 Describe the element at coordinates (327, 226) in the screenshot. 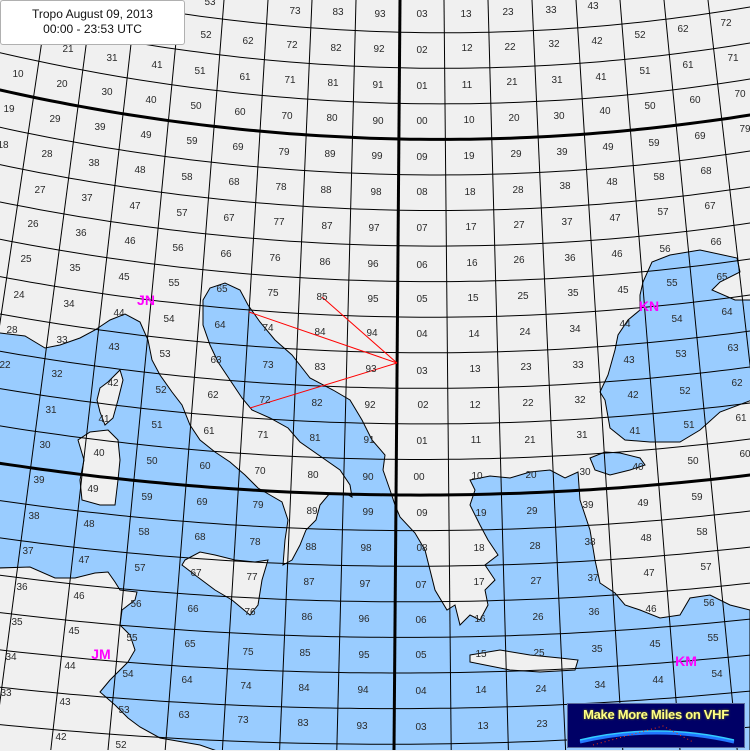

I see `grid-square-label: 87` at that location.